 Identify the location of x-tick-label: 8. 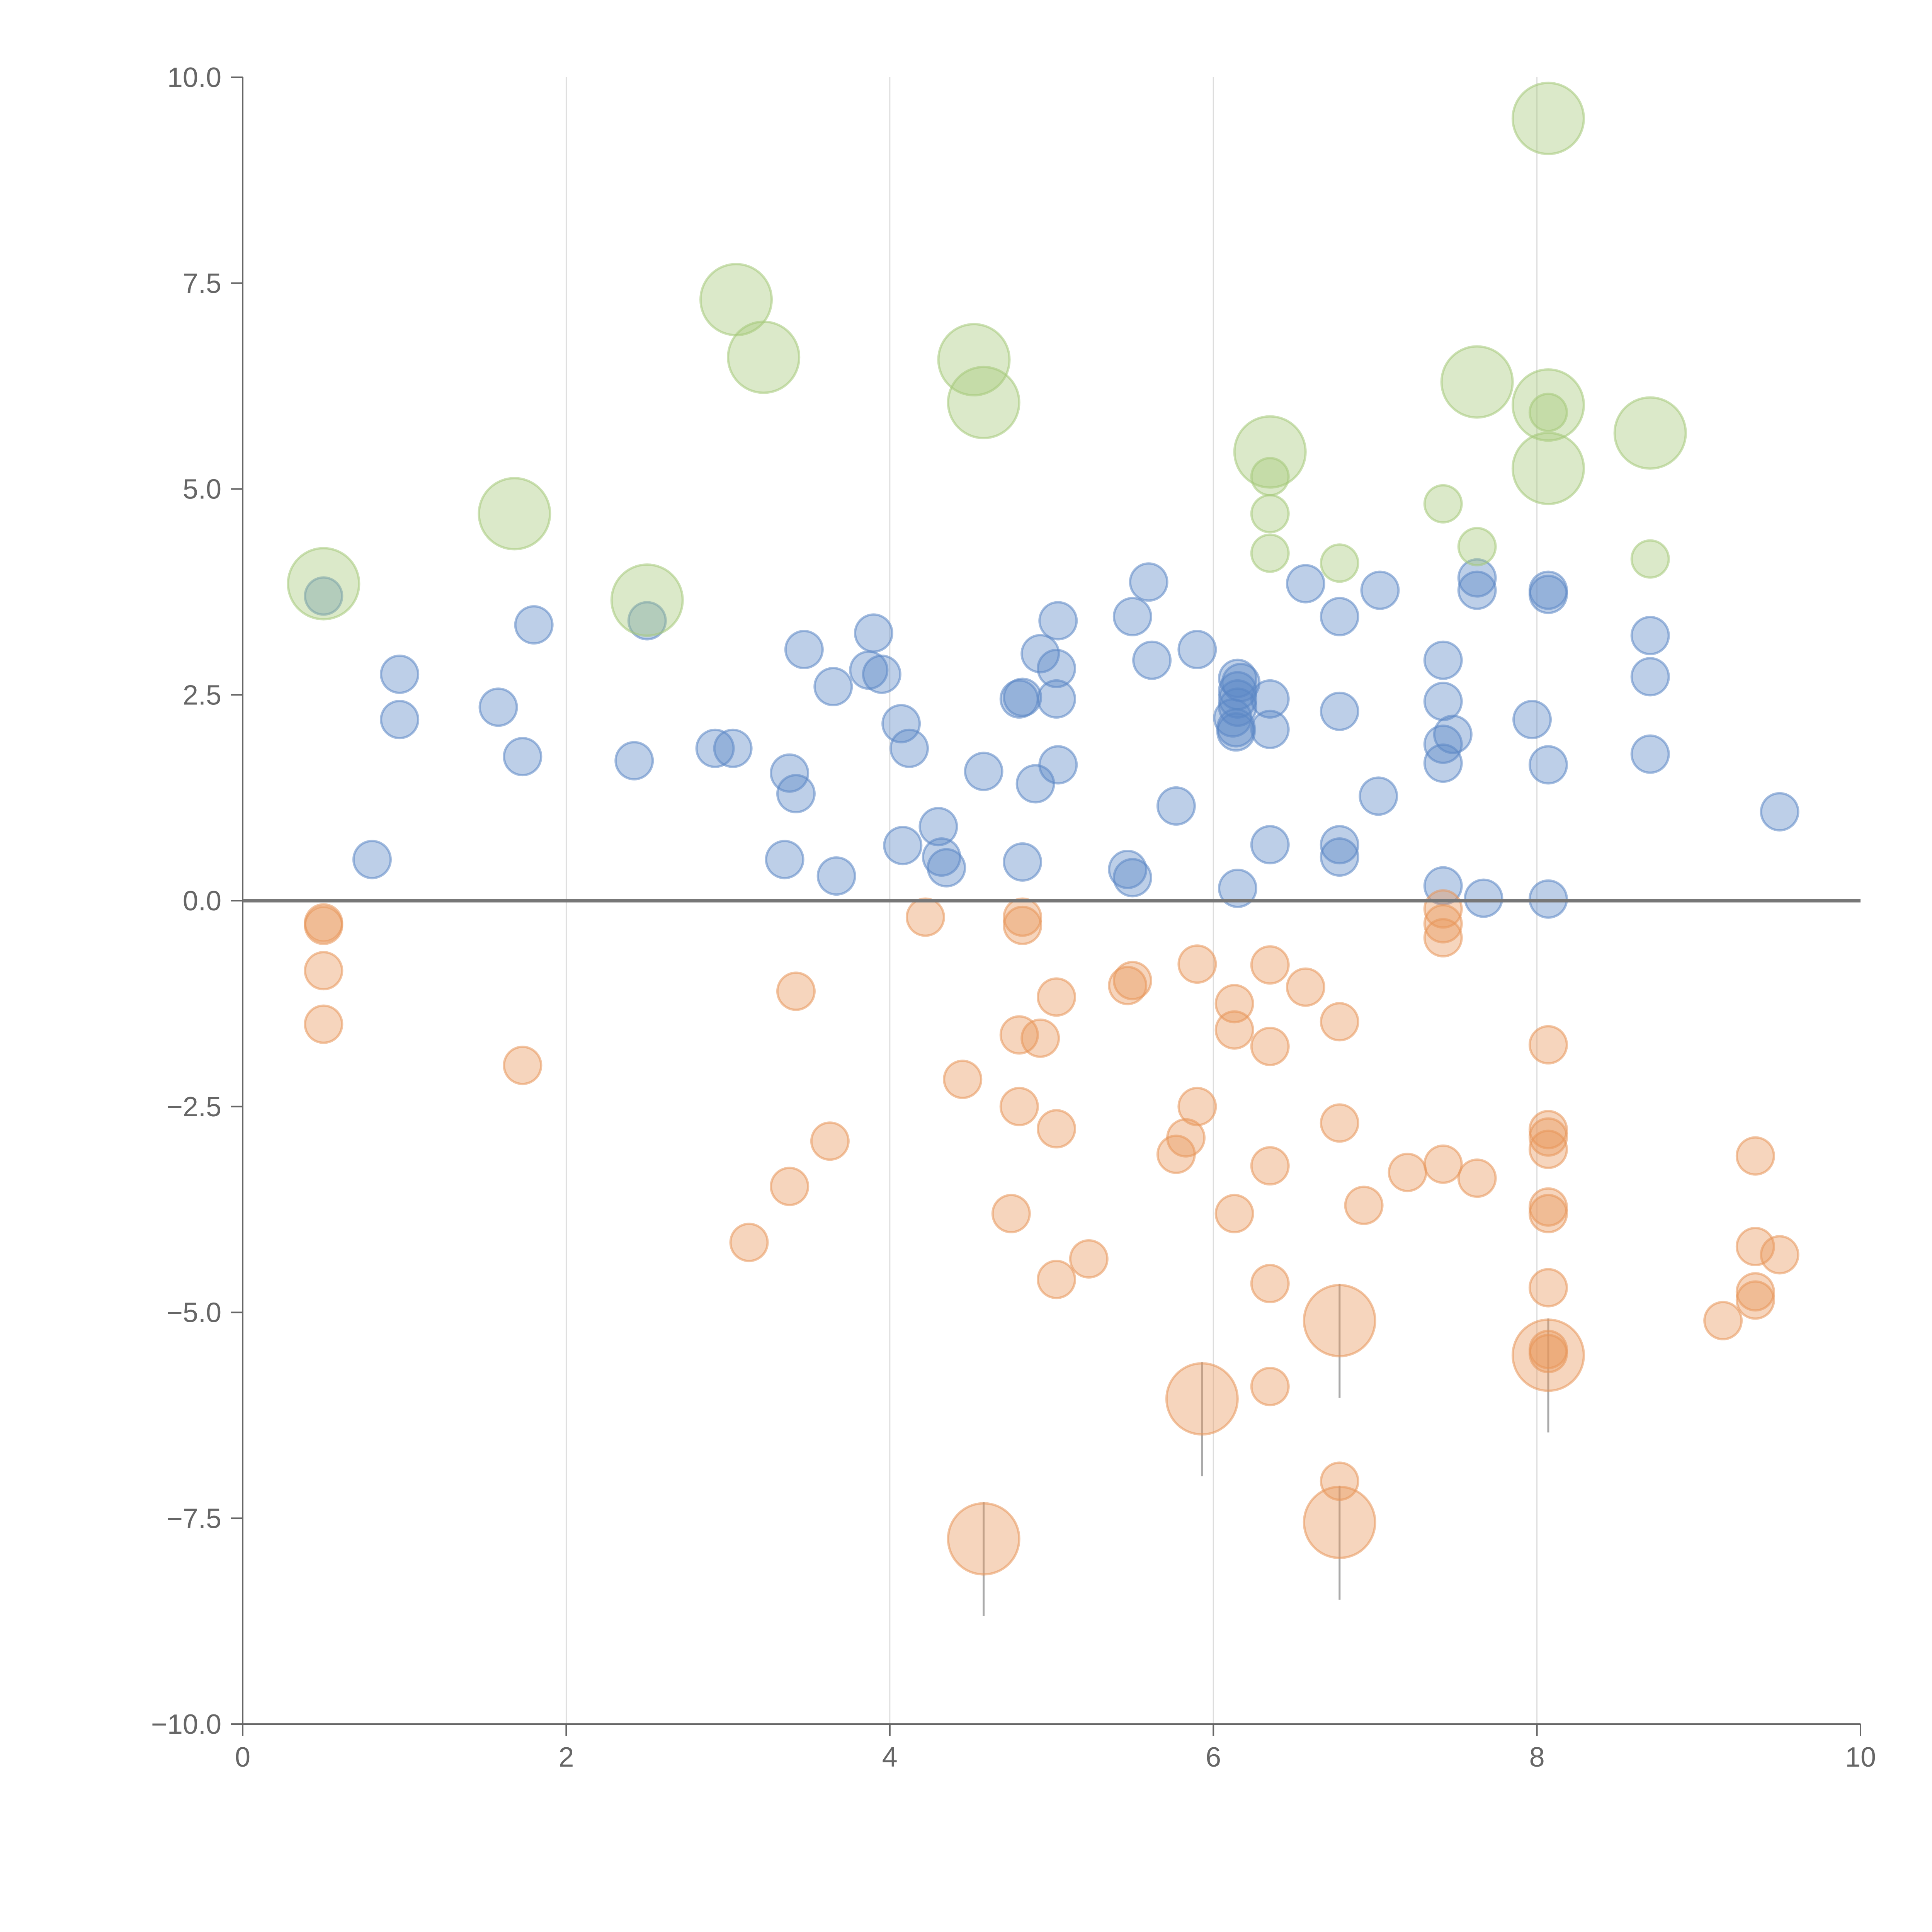
(1537, 1757).